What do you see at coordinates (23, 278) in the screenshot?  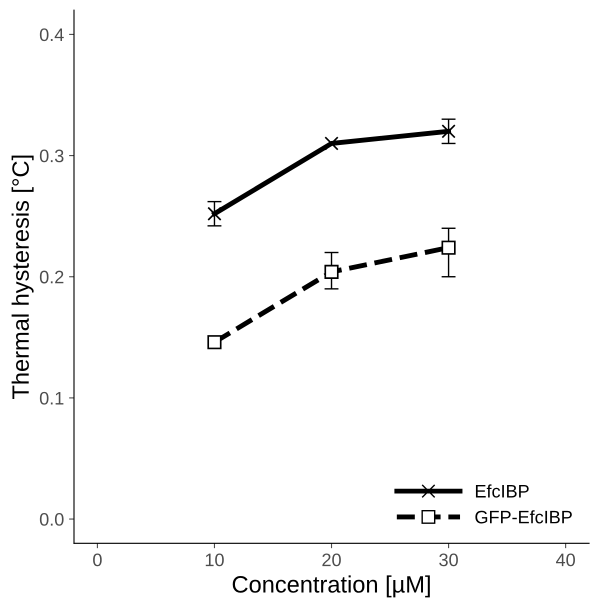 I see `y-axis-title: Thermal hysteresis [°C]` at bounding box center [23, 278].